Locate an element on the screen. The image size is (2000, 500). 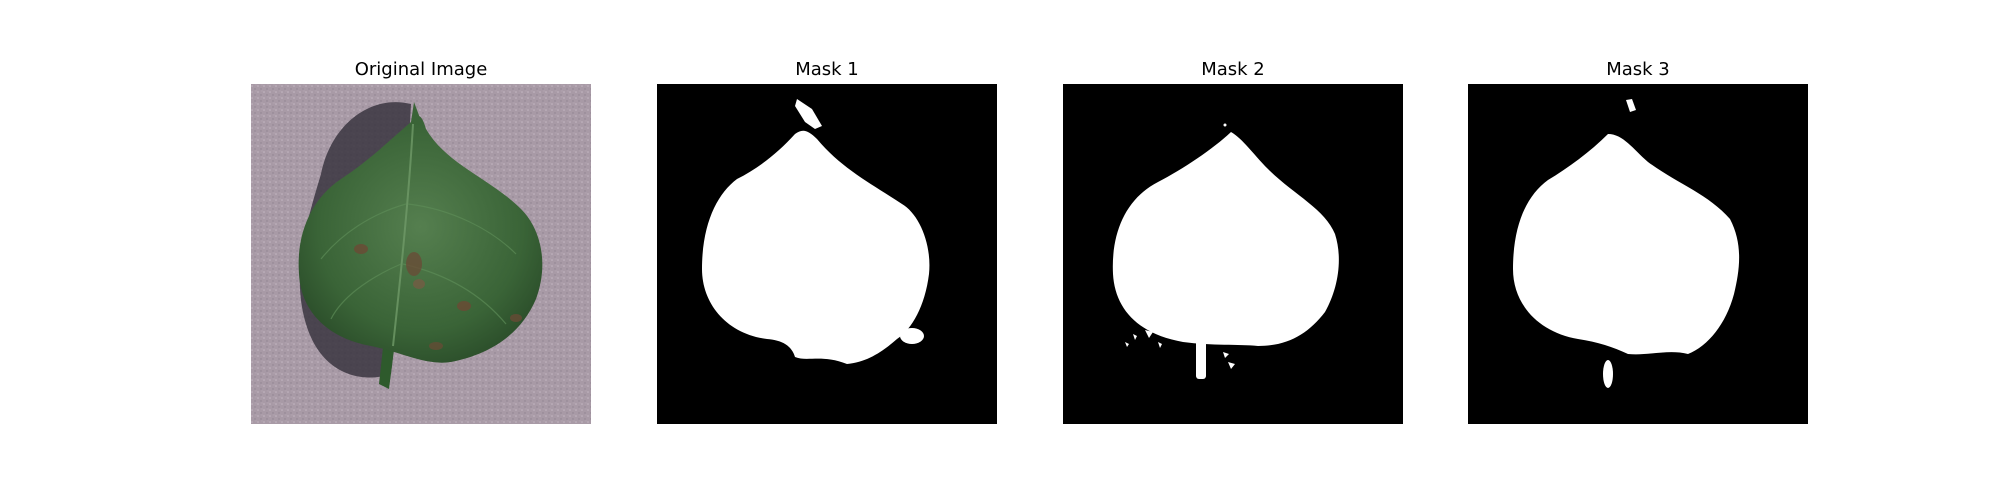
panel-title: Mask 3 is located at coordinates (1638, 69).